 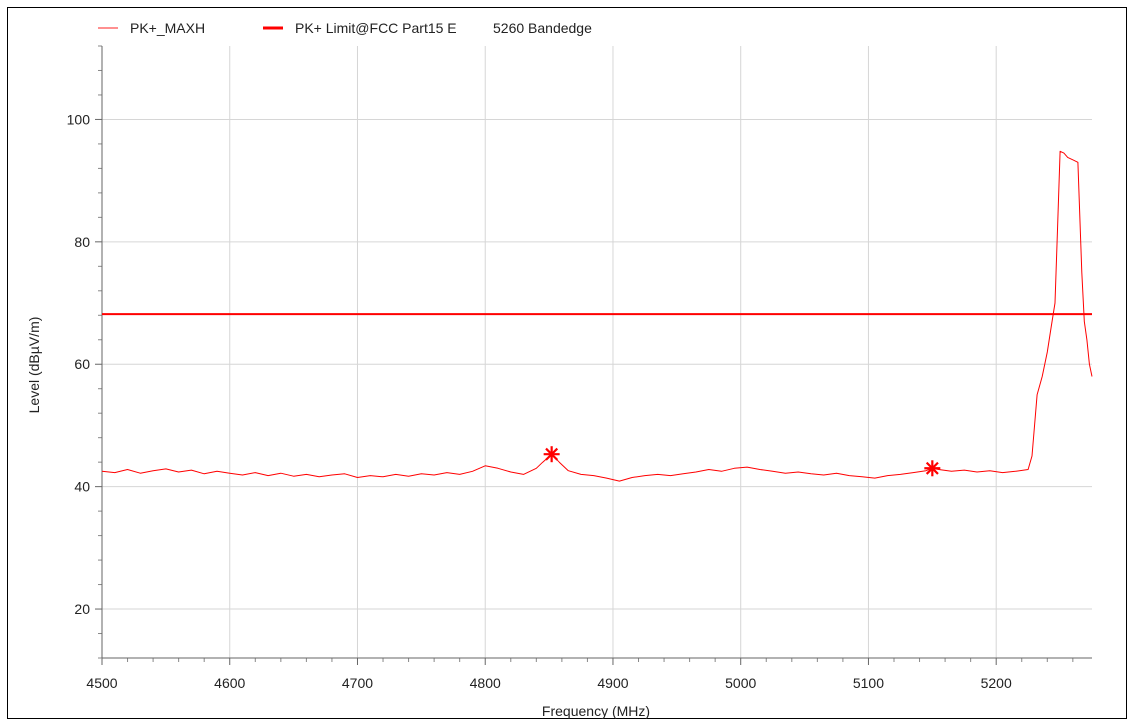 I want to click on markers-layer, so click(x=742, y=461).